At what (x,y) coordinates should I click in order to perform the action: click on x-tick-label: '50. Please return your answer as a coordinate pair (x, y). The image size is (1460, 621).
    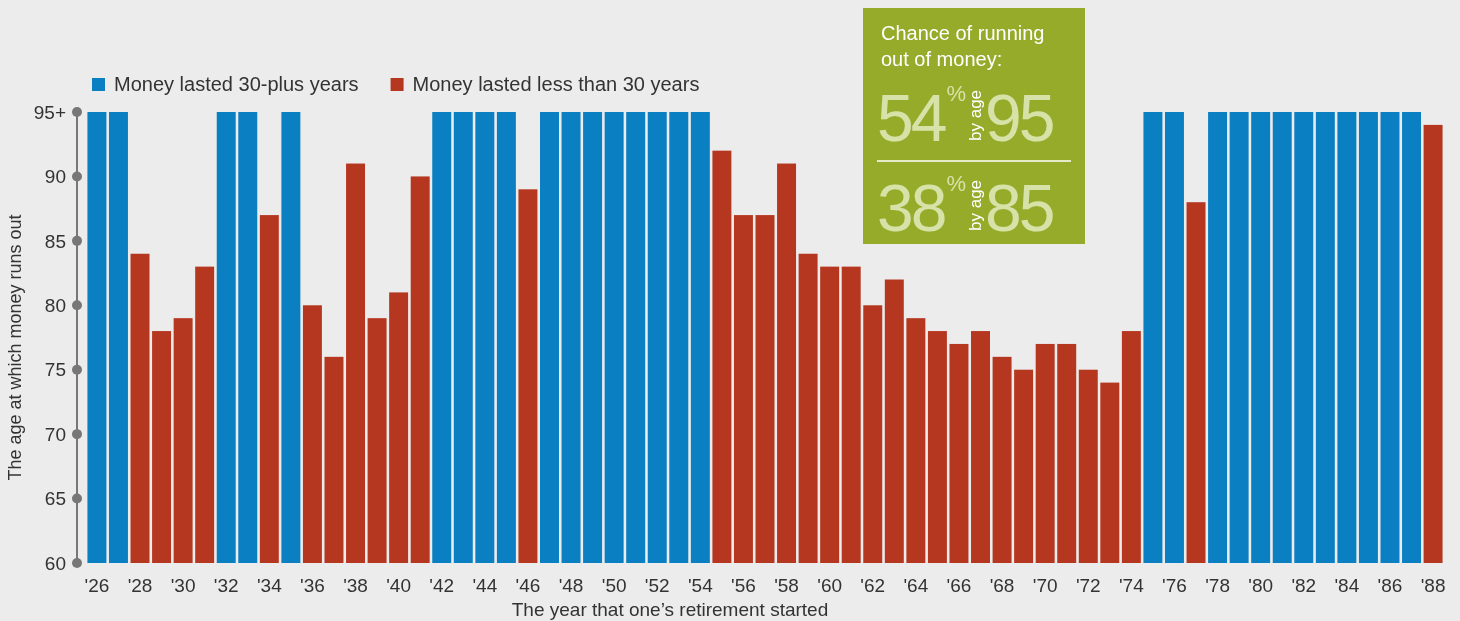
    Looking at the image, I should click on (614, 585).